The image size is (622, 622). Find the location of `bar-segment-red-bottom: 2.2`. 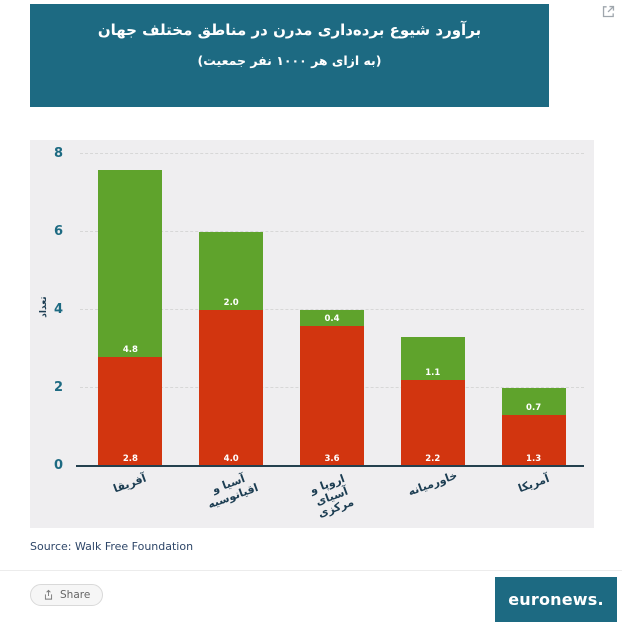

bar-segment-red-bottom: 2.2 is located at coordinates (432, 423).